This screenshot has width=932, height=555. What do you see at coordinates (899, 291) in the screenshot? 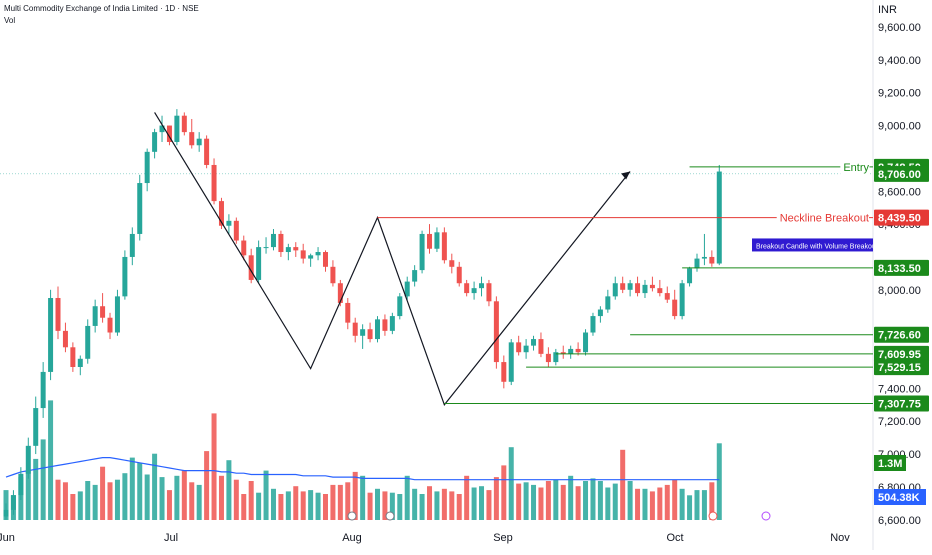
I see `y-tick-label-6: 8,000.00` at bounding box center [899, 291].